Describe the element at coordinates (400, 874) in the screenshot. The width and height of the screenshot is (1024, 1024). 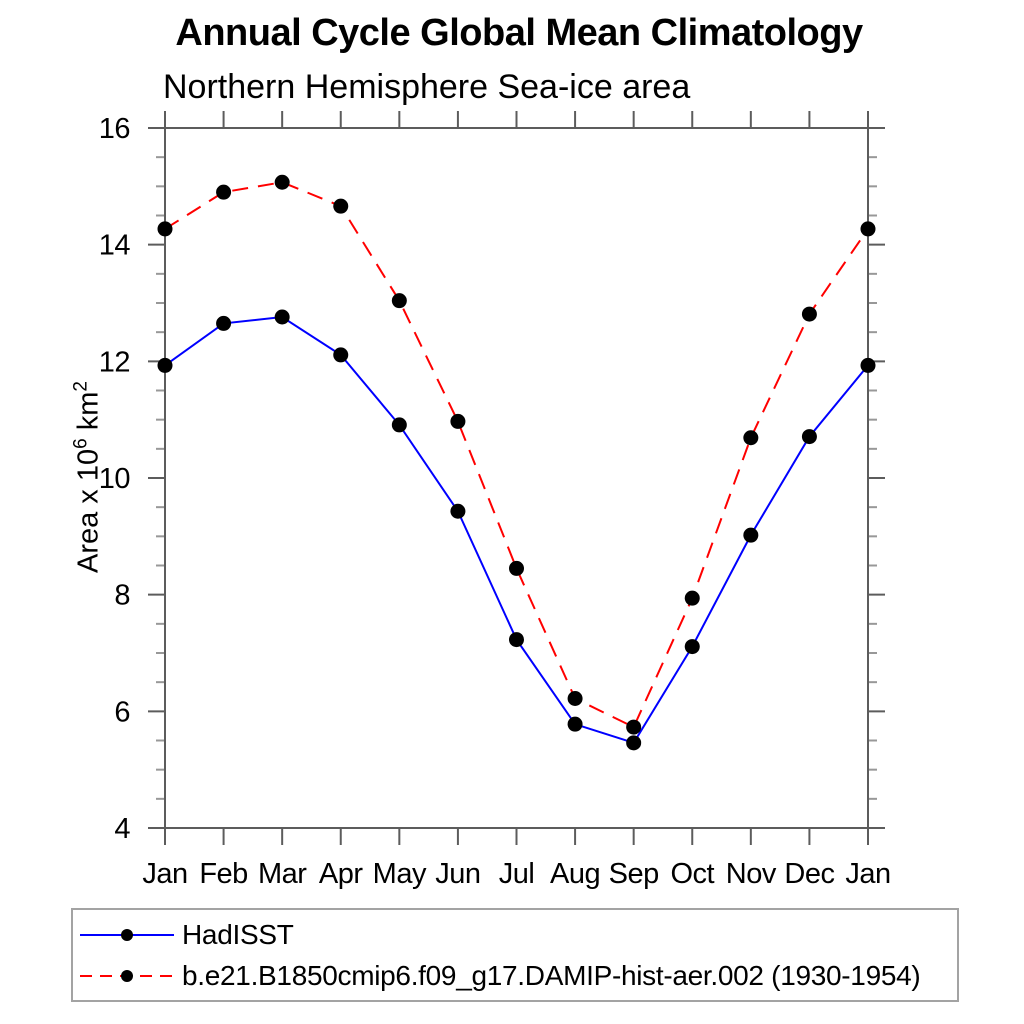
I see `x-tick-label: May` at that location.